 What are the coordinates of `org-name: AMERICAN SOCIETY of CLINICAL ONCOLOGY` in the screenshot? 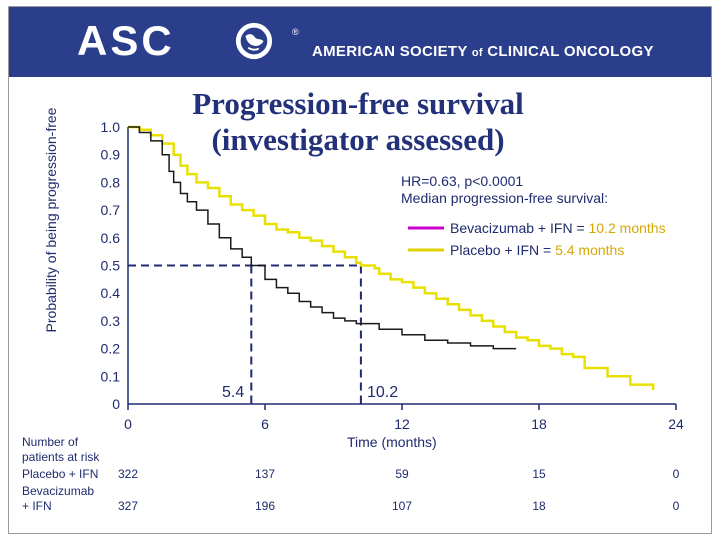 It's located at (483, 51).